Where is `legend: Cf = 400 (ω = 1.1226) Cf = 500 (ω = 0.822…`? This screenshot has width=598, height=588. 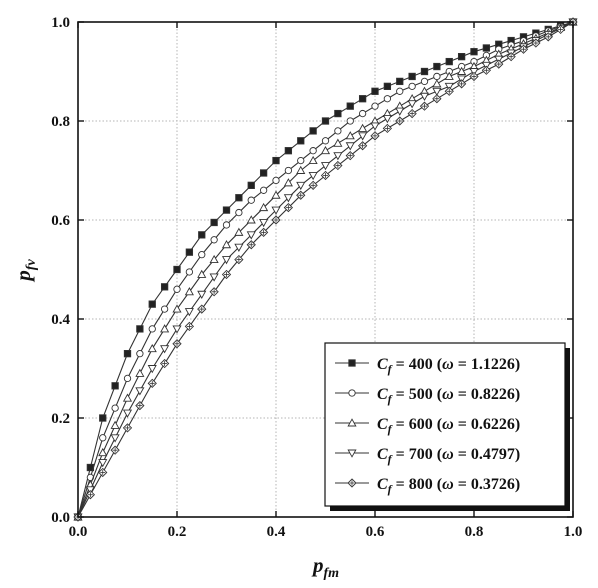
legend: Cf = 400 (ω = 1.1226) Cf = 500 (ω = 0.822… is located at coordinates (447, 426).